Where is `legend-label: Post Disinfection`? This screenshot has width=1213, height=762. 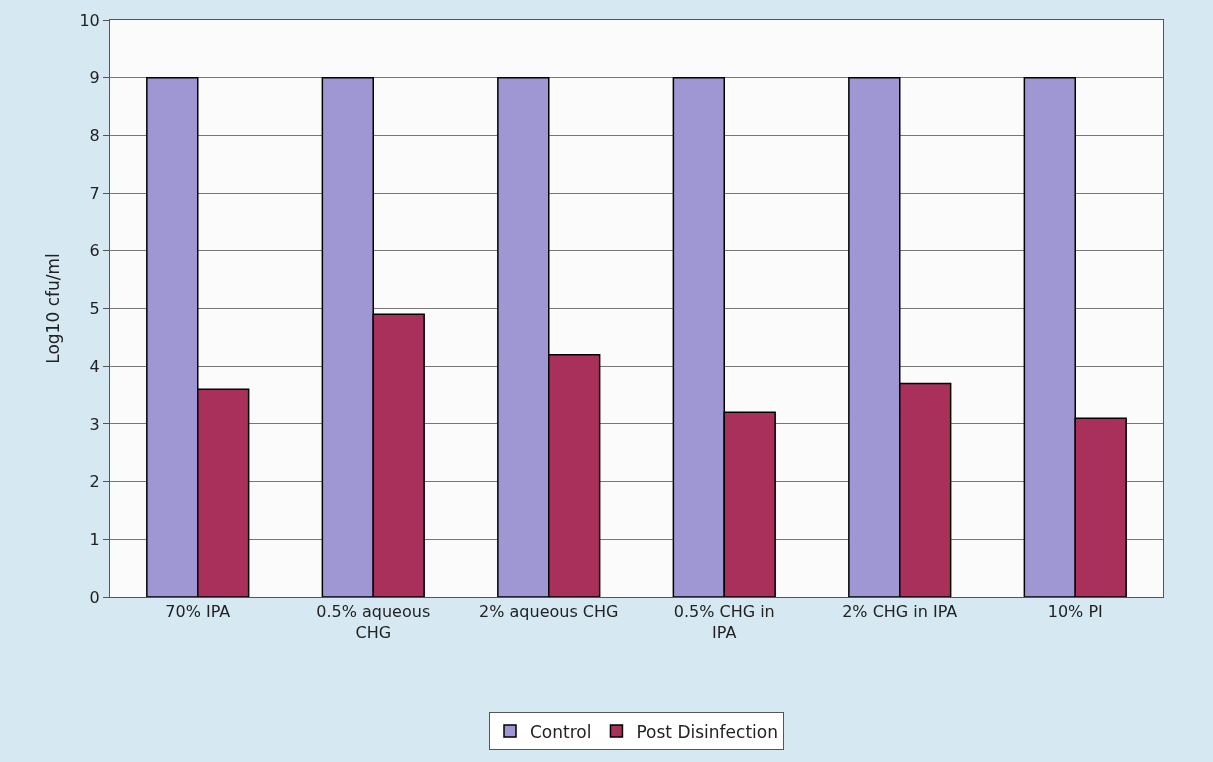 legend-label: Post Disinfection is located at coordinates (707, 731).